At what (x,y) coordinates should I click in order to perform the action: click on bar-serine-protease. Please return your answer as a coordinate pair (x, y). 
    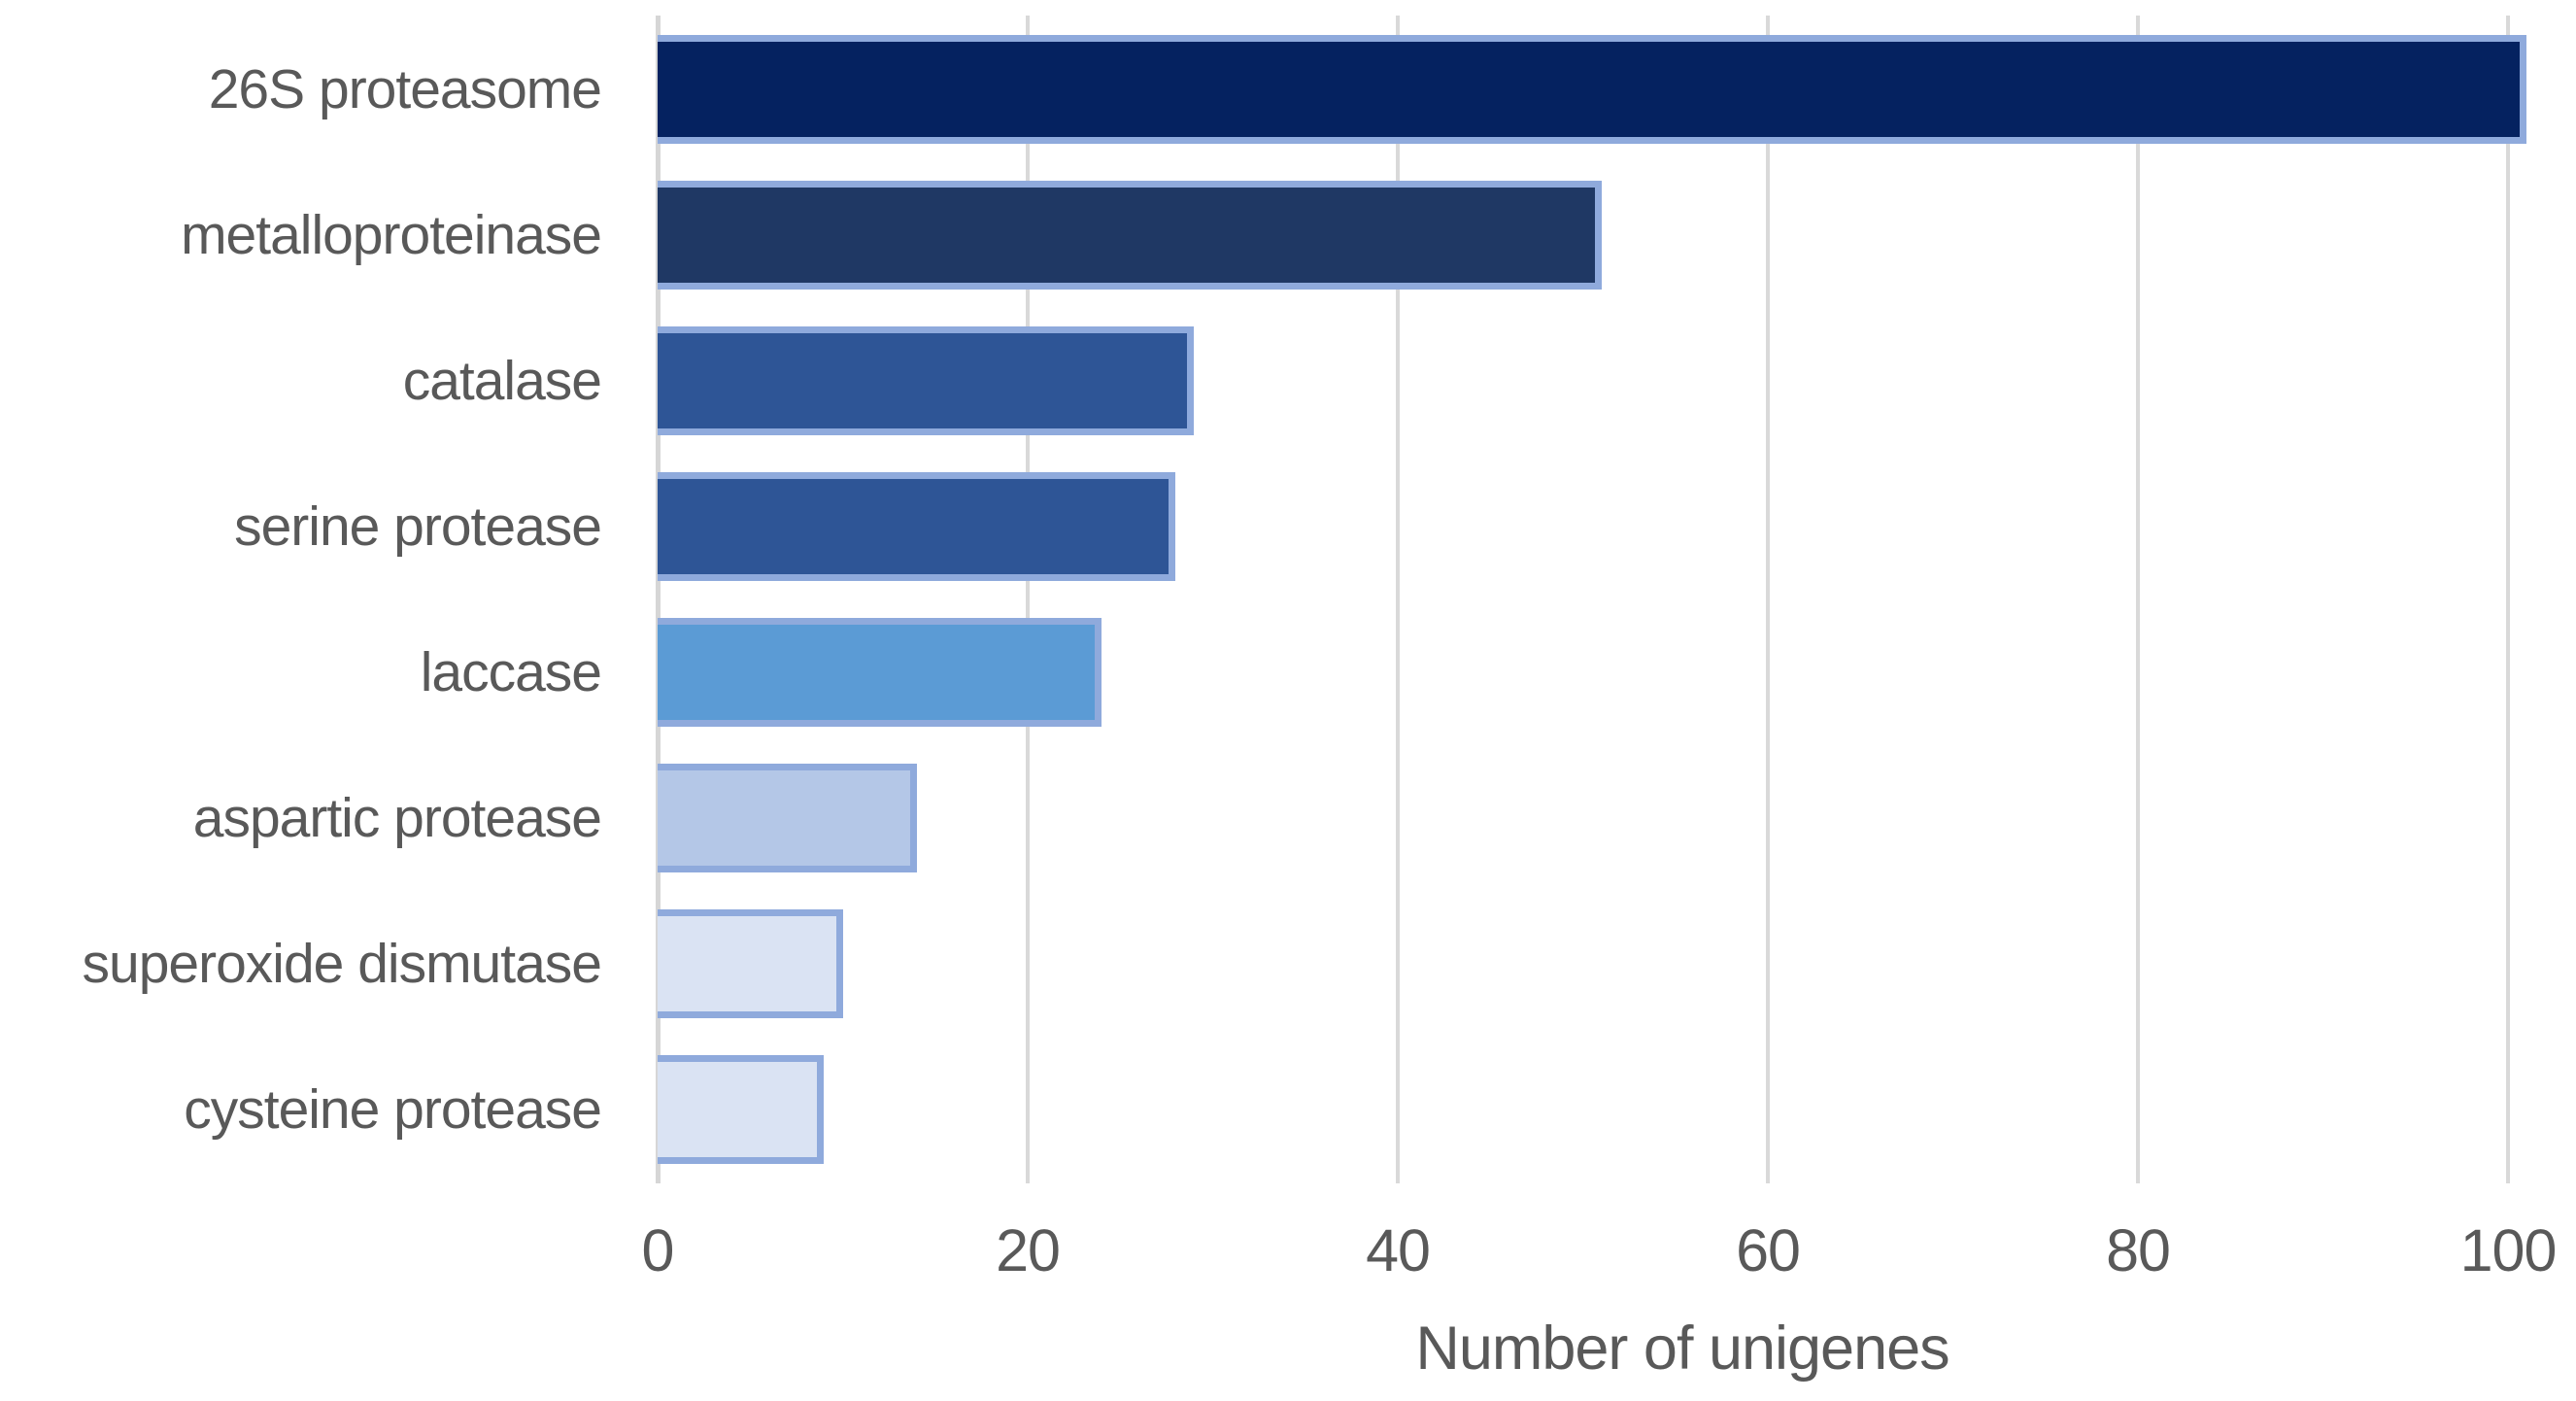
    Looking at the image, I should click on (917, 526).